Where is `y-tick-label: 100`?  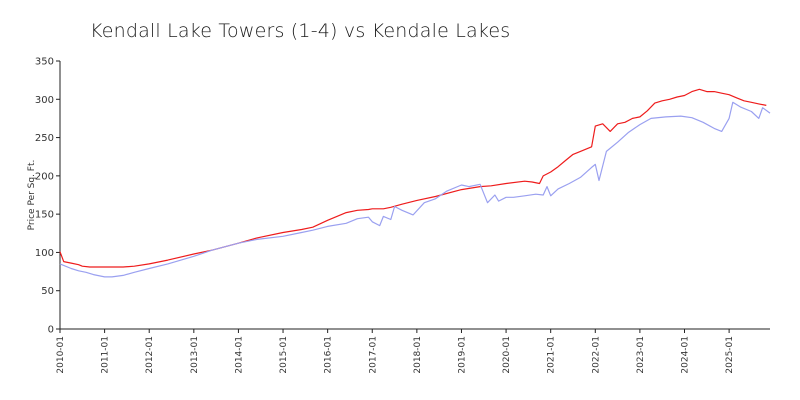
y-tick-label: 100 is located at coordinates (44, 253).